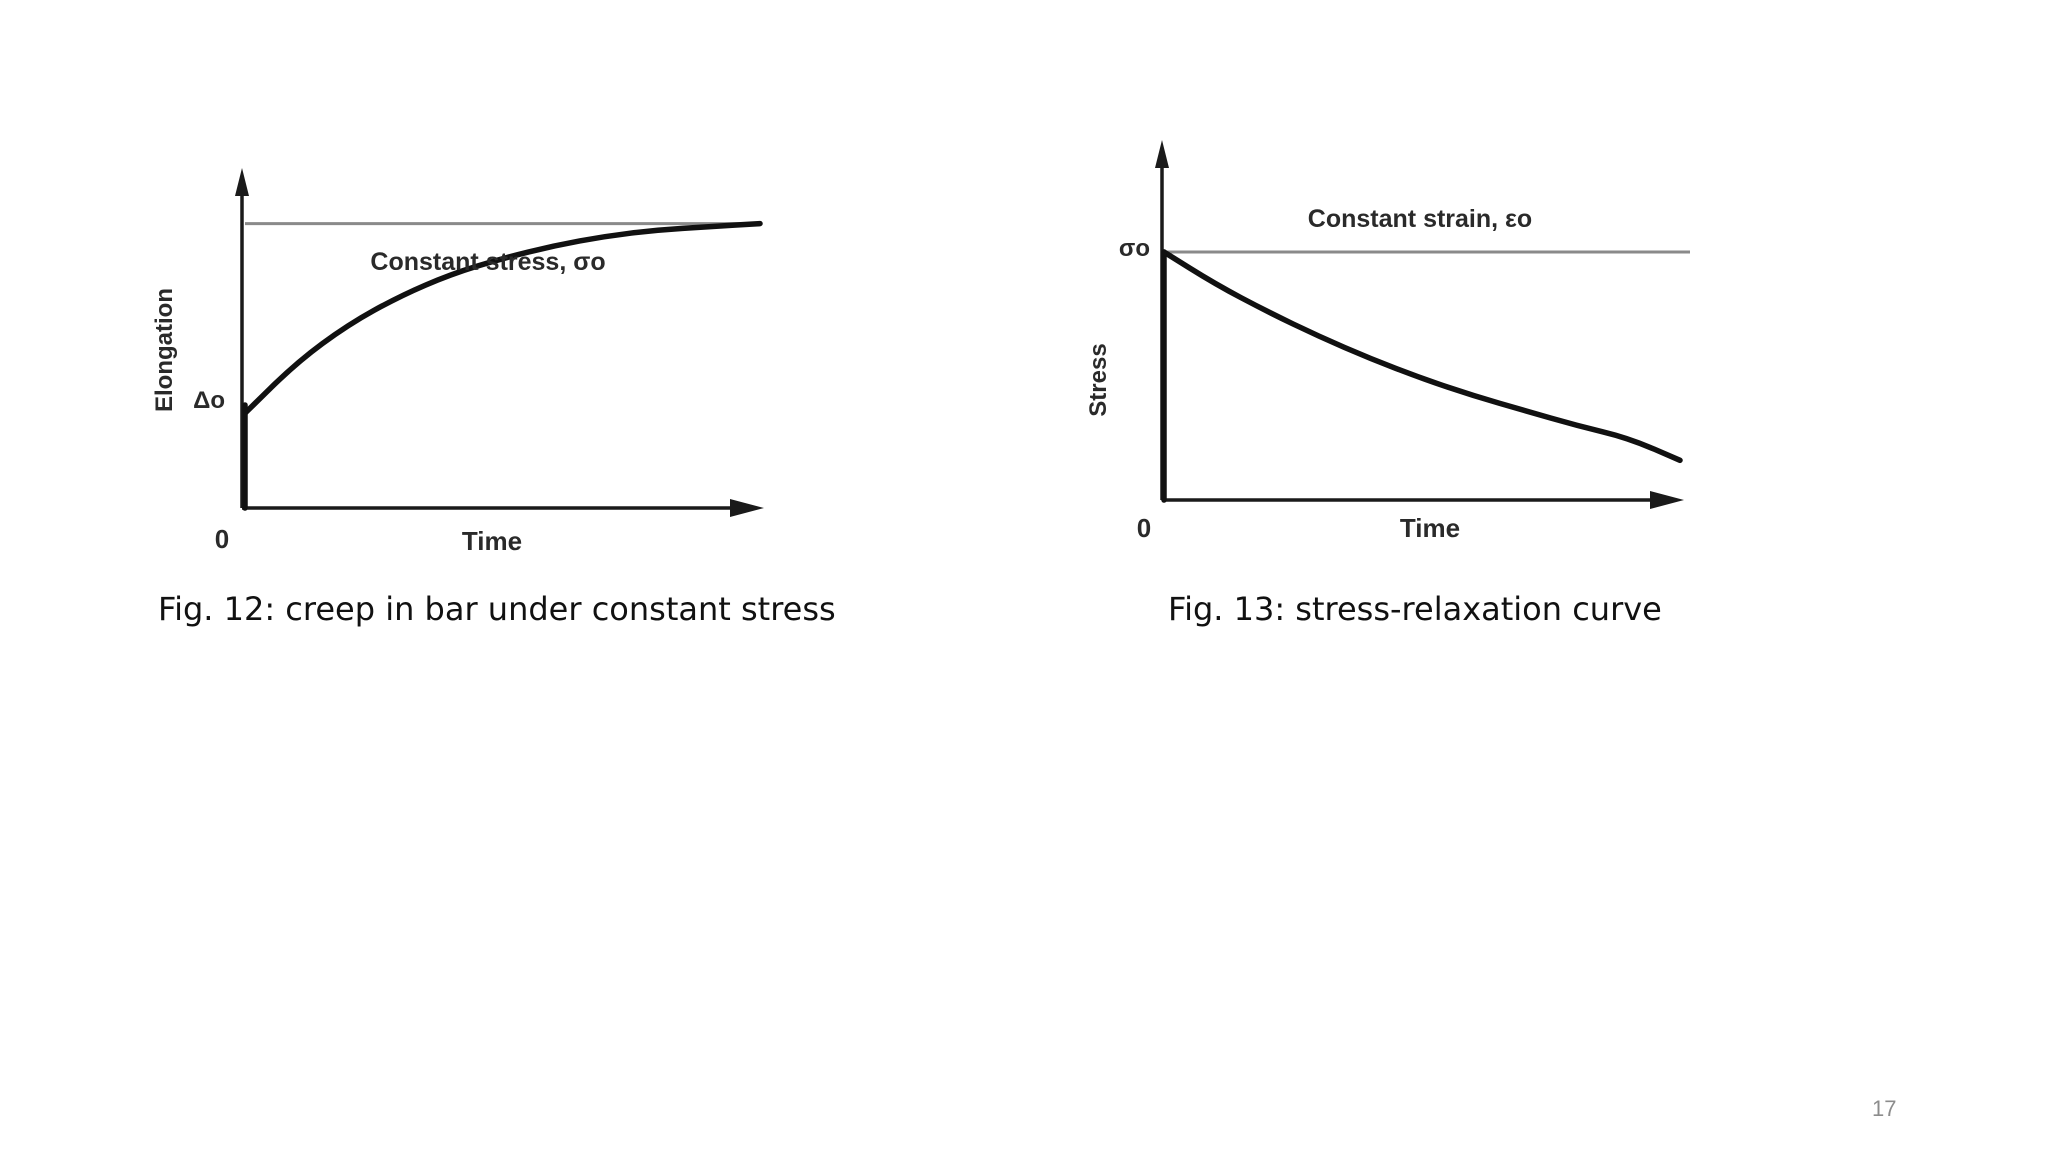  What do you see at coordinates (209, 400) in the screenshot?
I see `delta-o-label: Δo` at bounding box center [209, 400].